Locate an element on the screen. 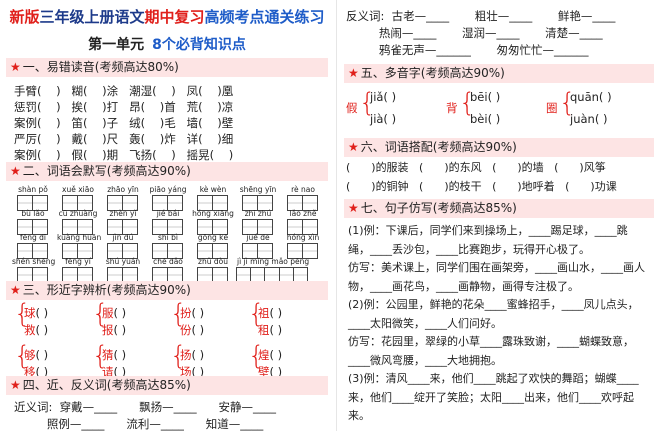 The width and height of the screenshot is (656, 431). pinyin-cell: chē dǎo is located at coordinates (168, 270).